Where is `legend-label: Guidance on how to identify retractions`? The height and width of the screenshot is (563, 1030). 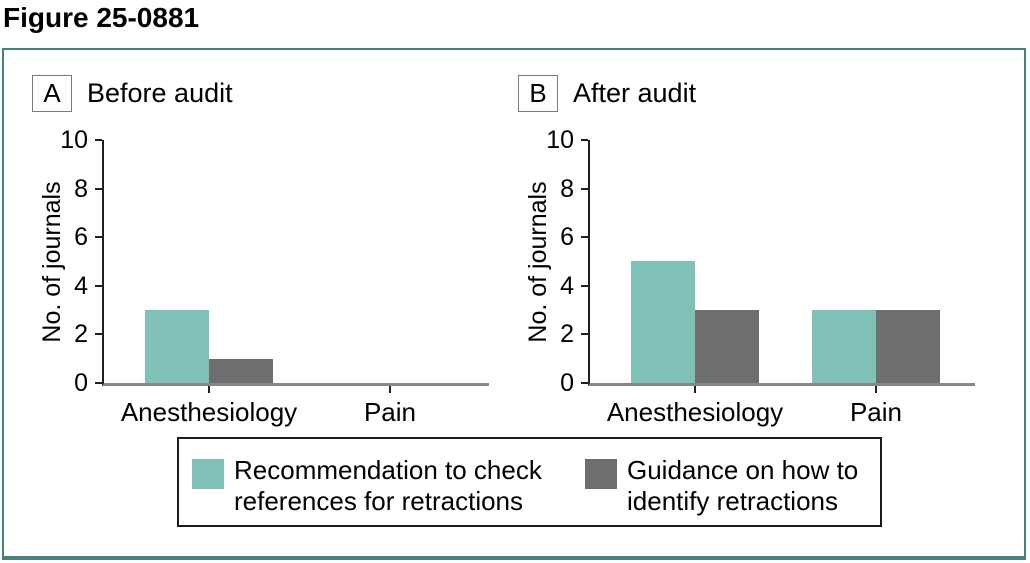
legend-label: Guidance on how to identify retractions is located at coordinates (743, 485).